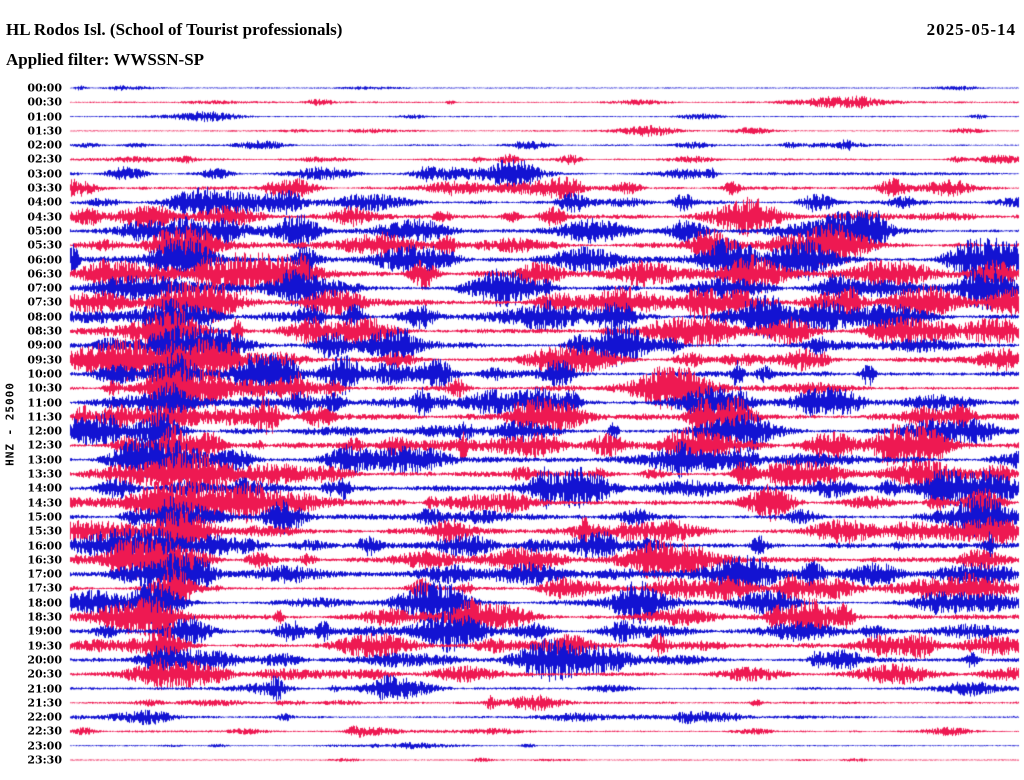  What do you see at coordinates (44, 717) in the screenshot?
I see `row-time-label: 22:00` at bounding box center [44, 717].